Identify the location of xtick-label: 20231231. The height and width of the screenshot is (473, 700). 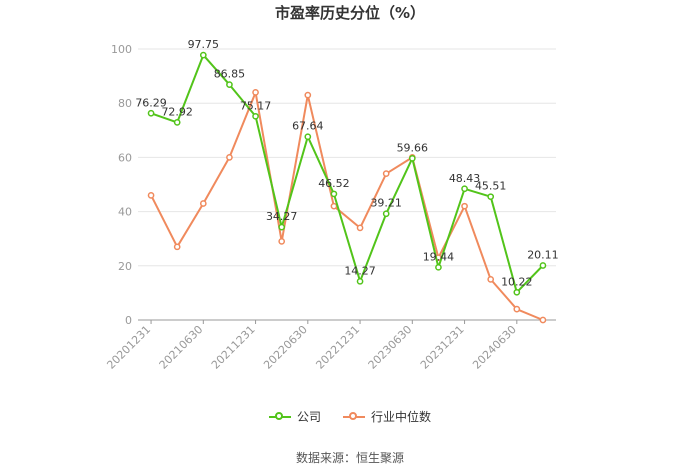
(442, 347).